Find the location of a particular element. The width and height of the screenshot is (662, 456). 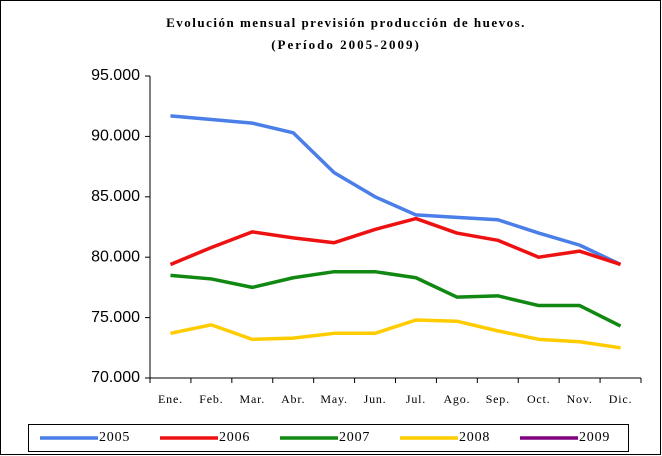

x-tick-label: Feb. is located at coordinates (211, 399).